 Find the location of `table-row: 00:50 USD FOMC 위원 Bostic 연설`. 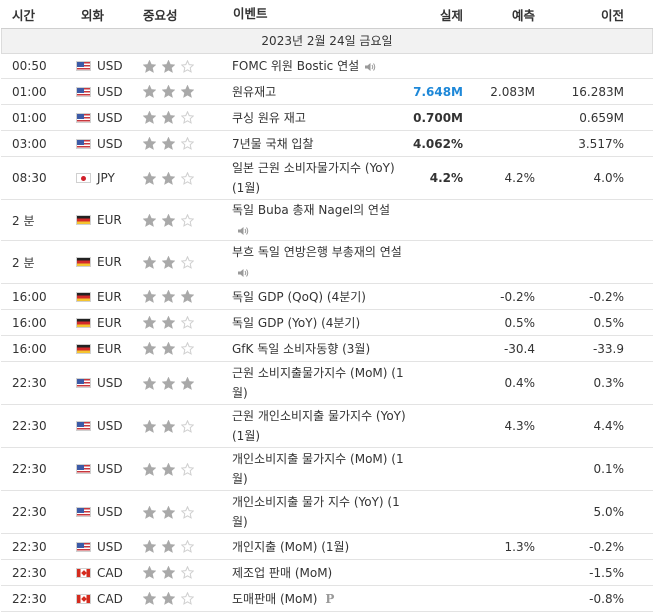

table-row: 00:50 USD FOMC 위원 Bostic 연설 is located at coordinates (327, 66).